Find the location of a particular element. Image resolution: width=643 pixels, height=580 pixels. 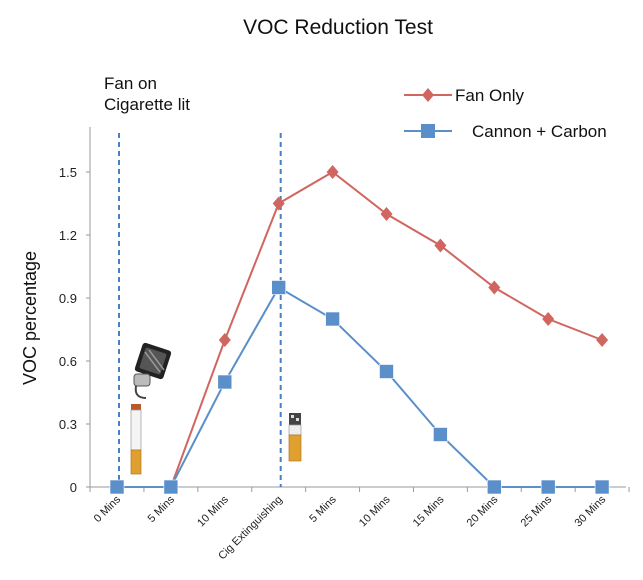

legend-label-fan-only: Fan Only is located at coordinates (489, 95).